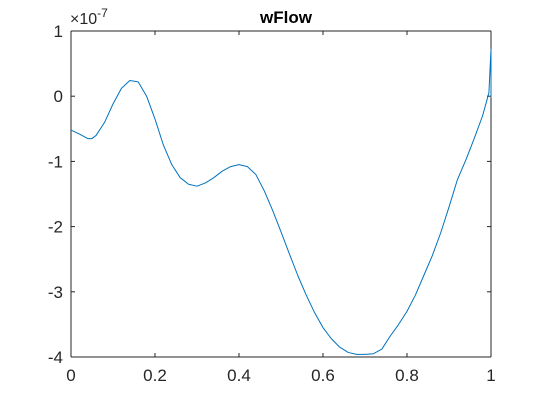  Describe the element at coordinates (239, 375) in the screenshot. I see `x-tick-label: 0.4` at that location.